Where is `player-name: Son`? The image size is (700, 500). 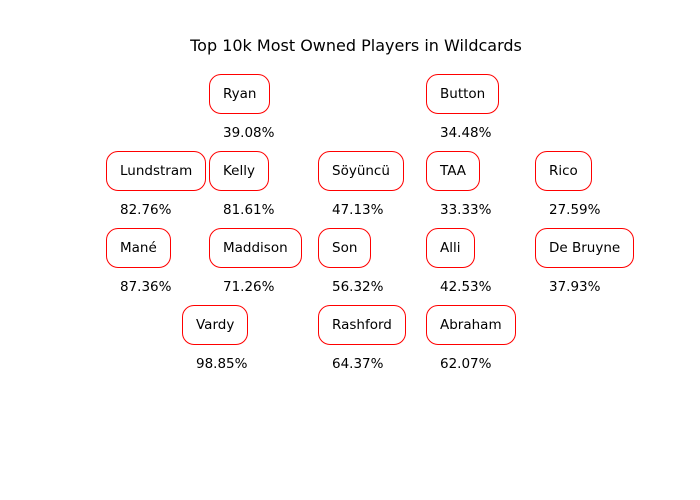
player-name: Son is located at coordinates (345, 248).